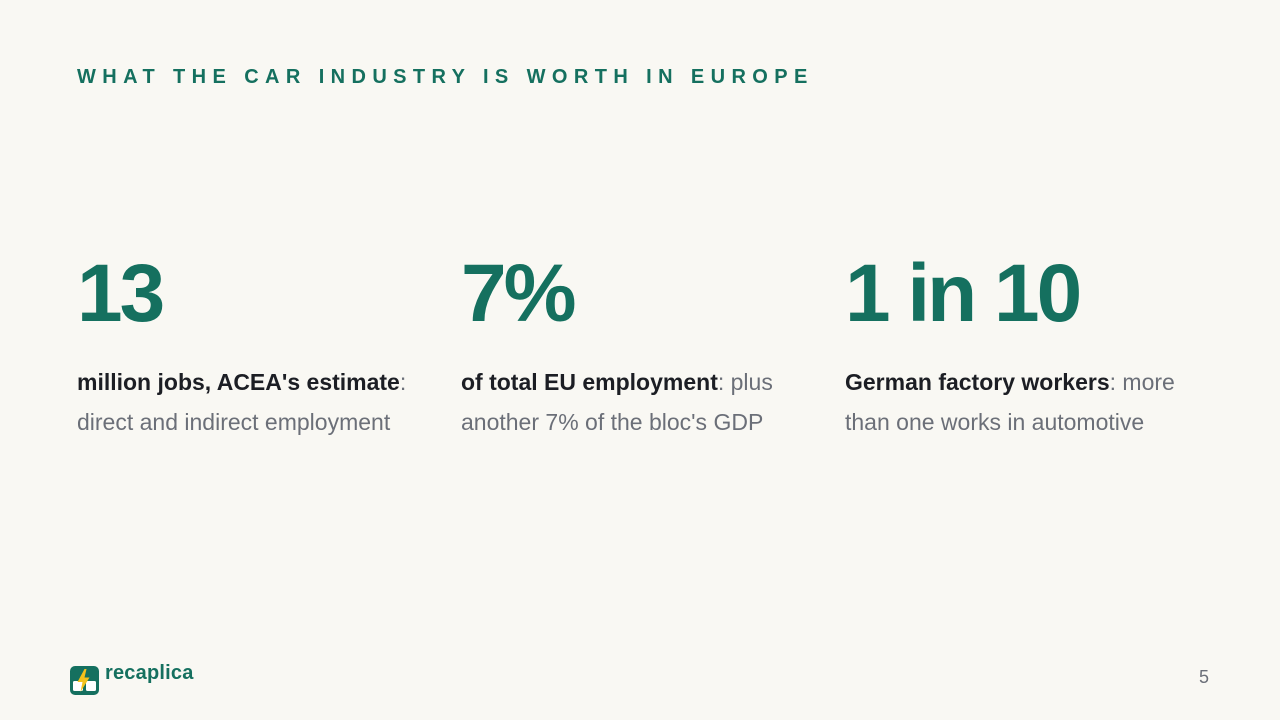 This screenshot has width=1280, height=720. Describe the element at coordinates (84, 680) in the screenshot. I see `bolt-icon` at that location.